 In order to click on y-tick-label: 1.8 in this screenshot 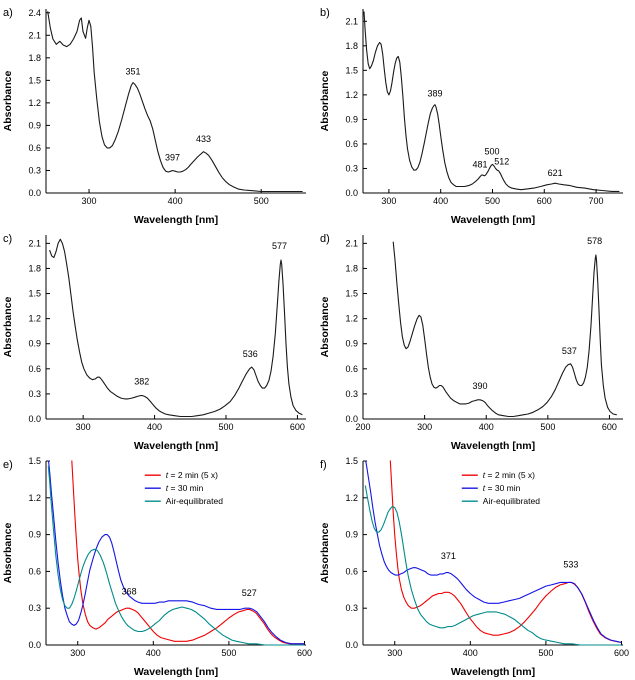, I will do `click(34, 268)`.